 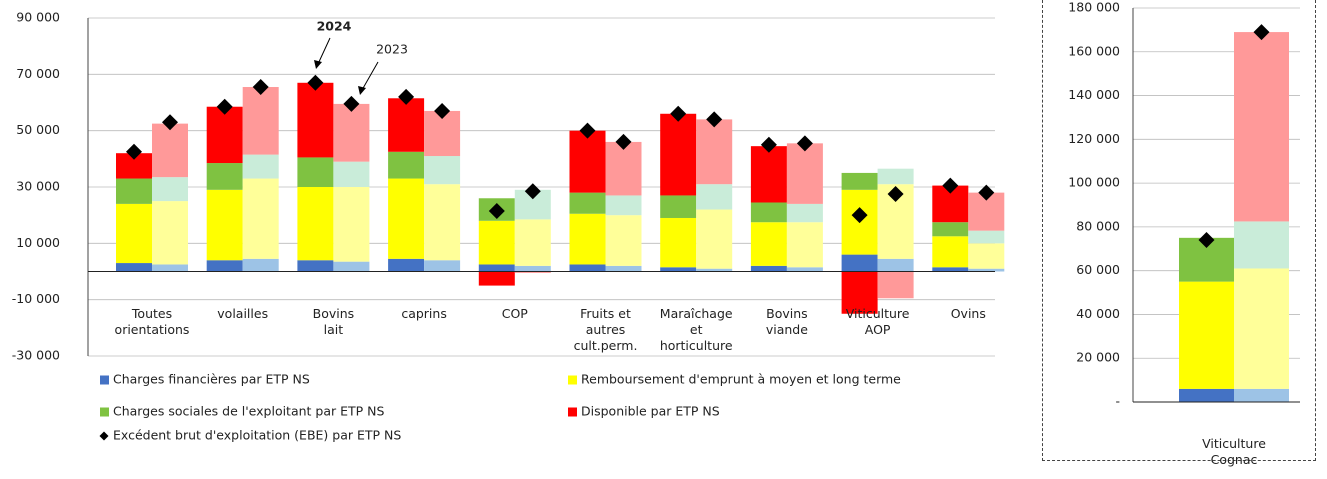 What do you see at coordinates (1098, 269) in the screenshot?
I see `y-tick-label: 60 000` at bounding box center [1098, 269].